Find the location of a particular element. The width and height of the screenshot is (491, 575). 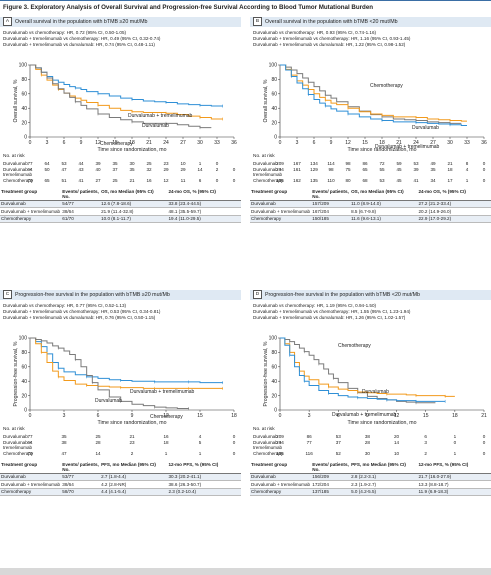

panel-letter: D is located at coordinates (257, 295).